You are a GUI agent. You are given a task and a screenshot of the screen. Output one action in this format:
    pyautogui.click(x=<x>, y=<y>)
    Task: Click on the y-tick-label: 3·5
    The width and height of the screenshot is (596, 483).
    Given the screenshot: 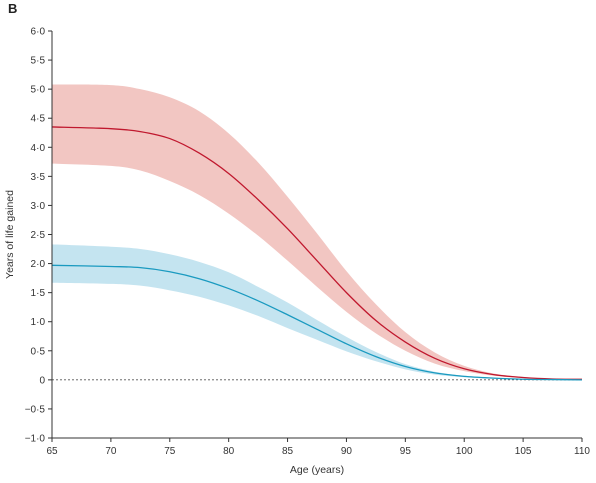 What is the action you would take?
    pyautogui.click(x=38, y=177)
    